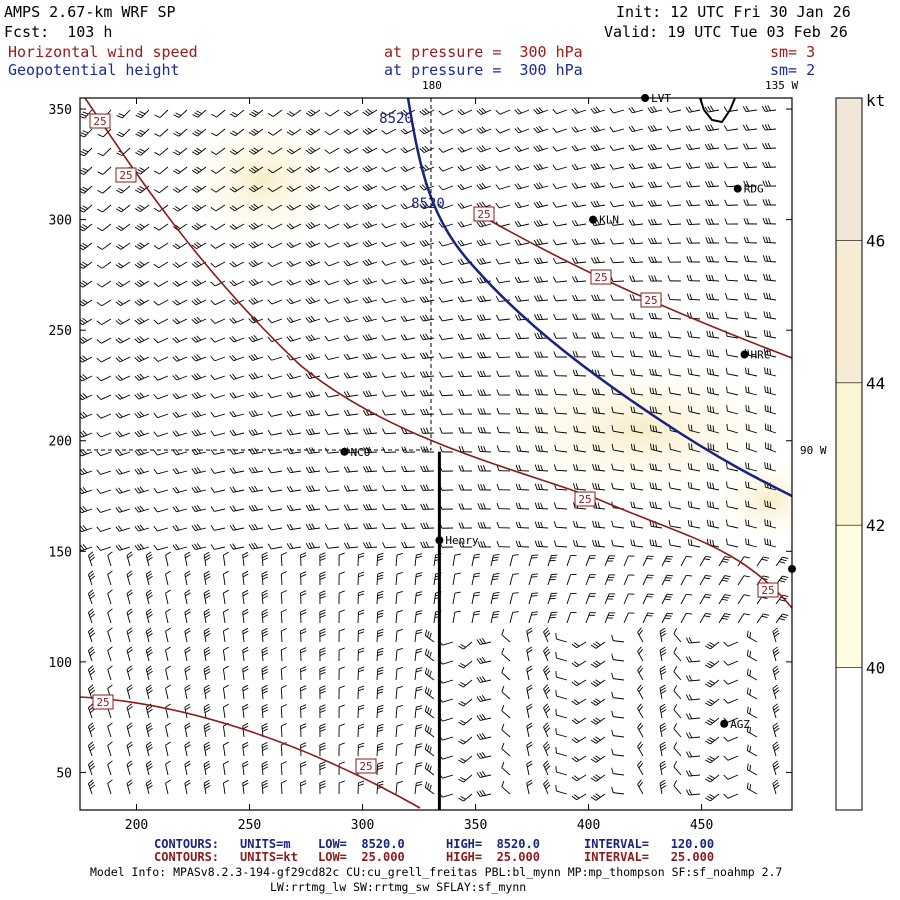 The image size is (900, 900). Describe the element at coordinates (588, 825) in the screenshot. I see `x-tick-label: 400` at that location.